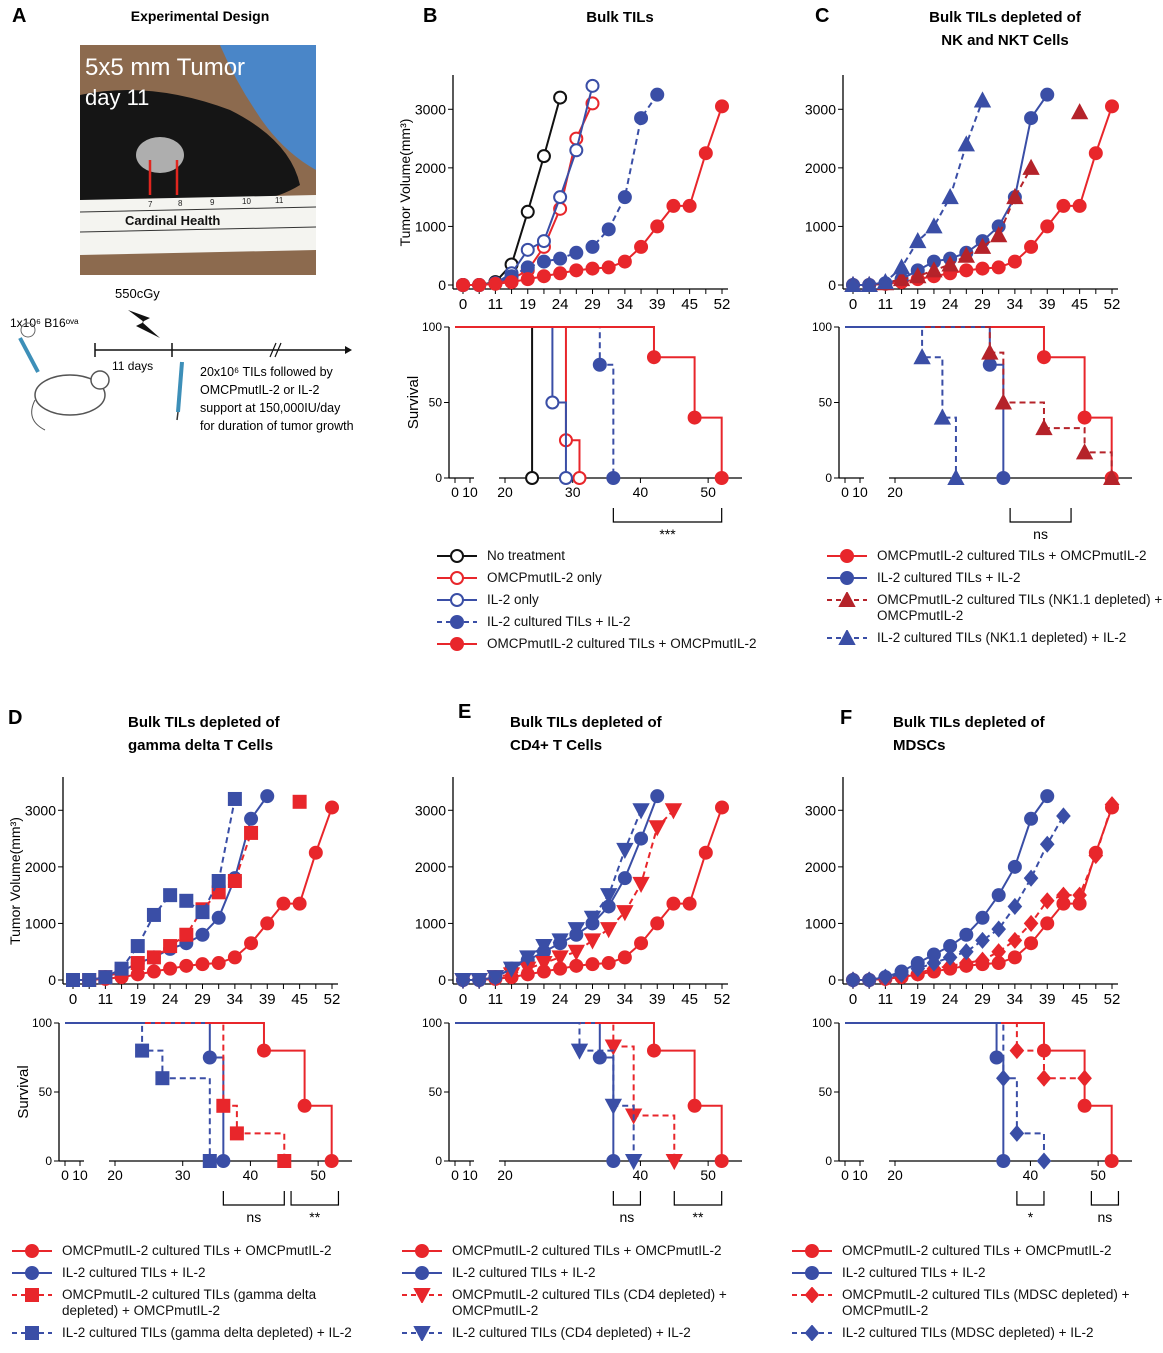 Image resolution: width=1163 pixels, height=1353 pixels. What do you see at coordinates (526, 555) in the screenshot?
I see `legend-label: No treatment` at bounding box center [526, 555].